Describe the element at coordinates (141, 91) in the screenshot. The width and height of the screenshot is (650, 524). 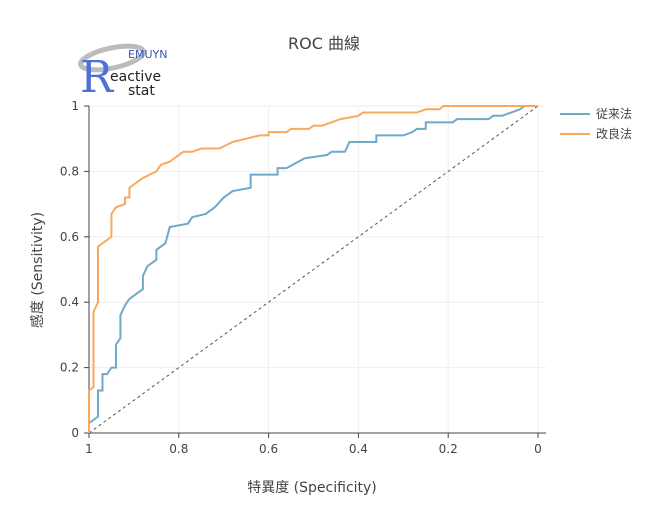
I see `logo-word: stat` at that location.